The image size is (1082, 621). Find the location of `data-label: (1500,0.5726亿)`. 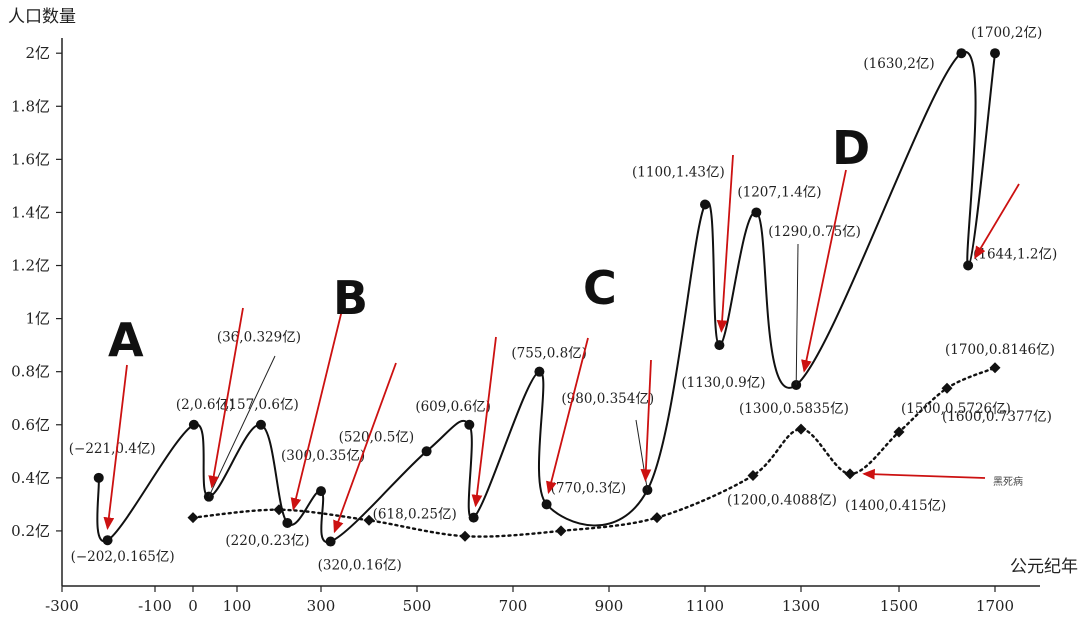

data-label: (1500,0.5726亿) is located at coordinates (956, 409).